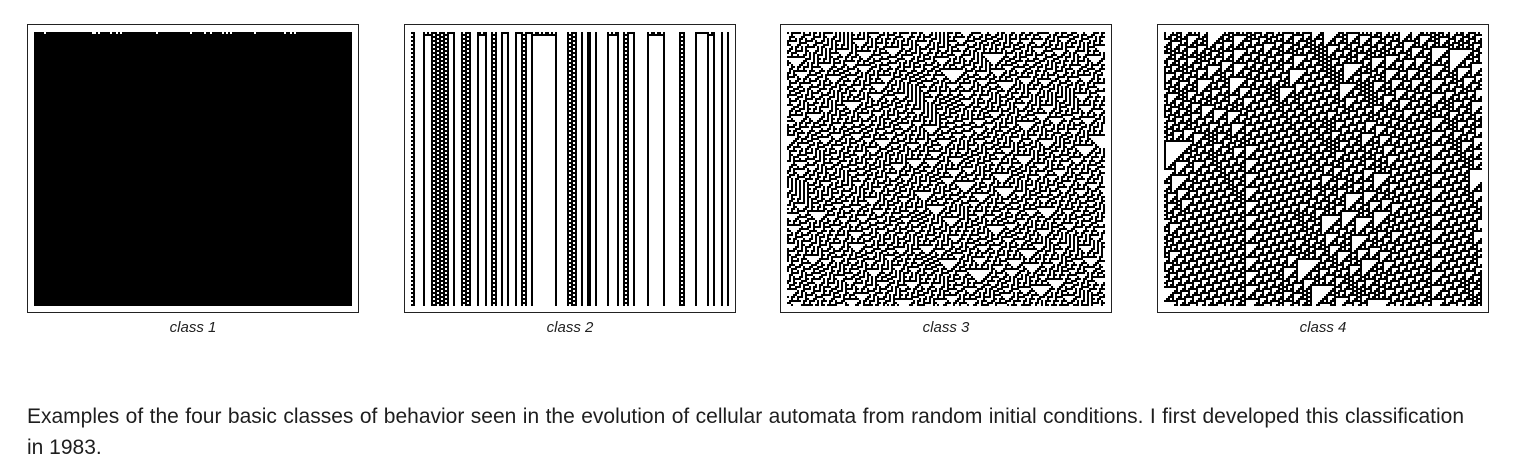 The height and width of the screenshot is (468, 1538). Describe the element at coordinates (570, 327) in the screenshot. I see `panel-label-class-2: class 2` at that location.